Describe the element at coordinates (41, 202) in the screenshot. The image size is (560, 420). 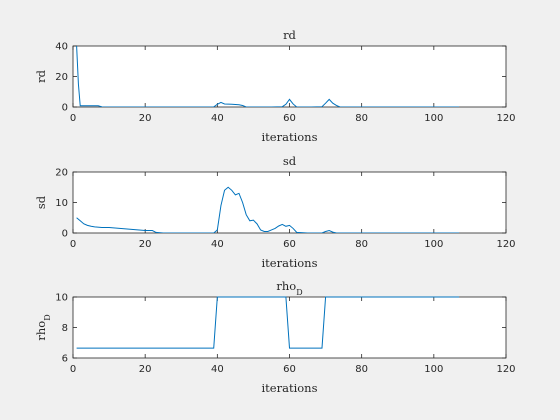
I see `y-axis-label: sd` at that location.